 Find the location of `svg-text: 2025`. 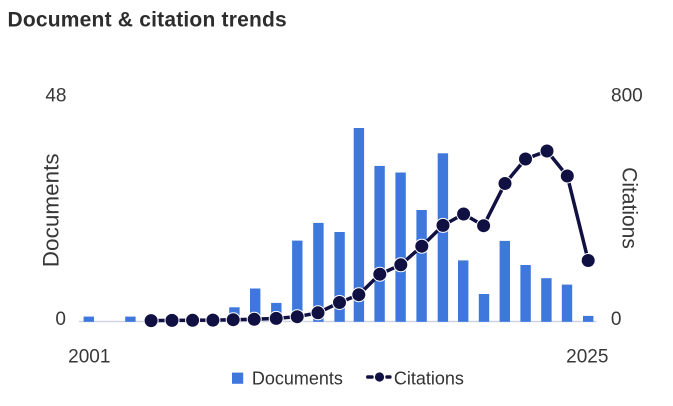

svg-text: 2025 is located at coordinates (587, 356).